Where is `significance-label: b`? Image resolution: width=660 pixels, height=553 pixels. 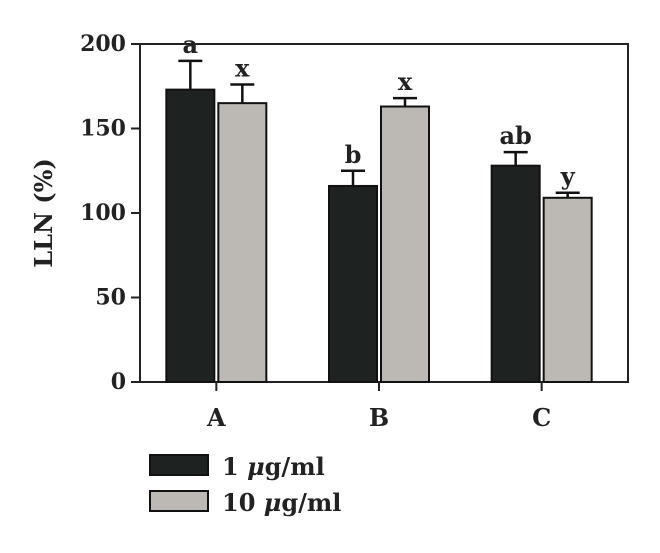 significance-label: b is located at coordinates (353, 154).